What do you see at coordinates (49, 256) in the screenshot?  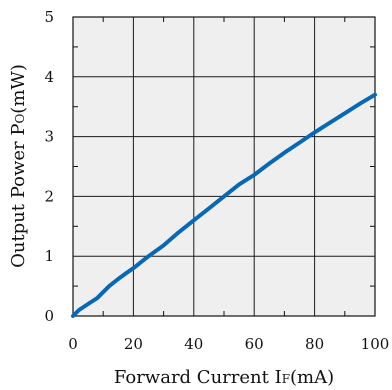 I see `y-tick-label: 1` at bounding box center [49, 256].